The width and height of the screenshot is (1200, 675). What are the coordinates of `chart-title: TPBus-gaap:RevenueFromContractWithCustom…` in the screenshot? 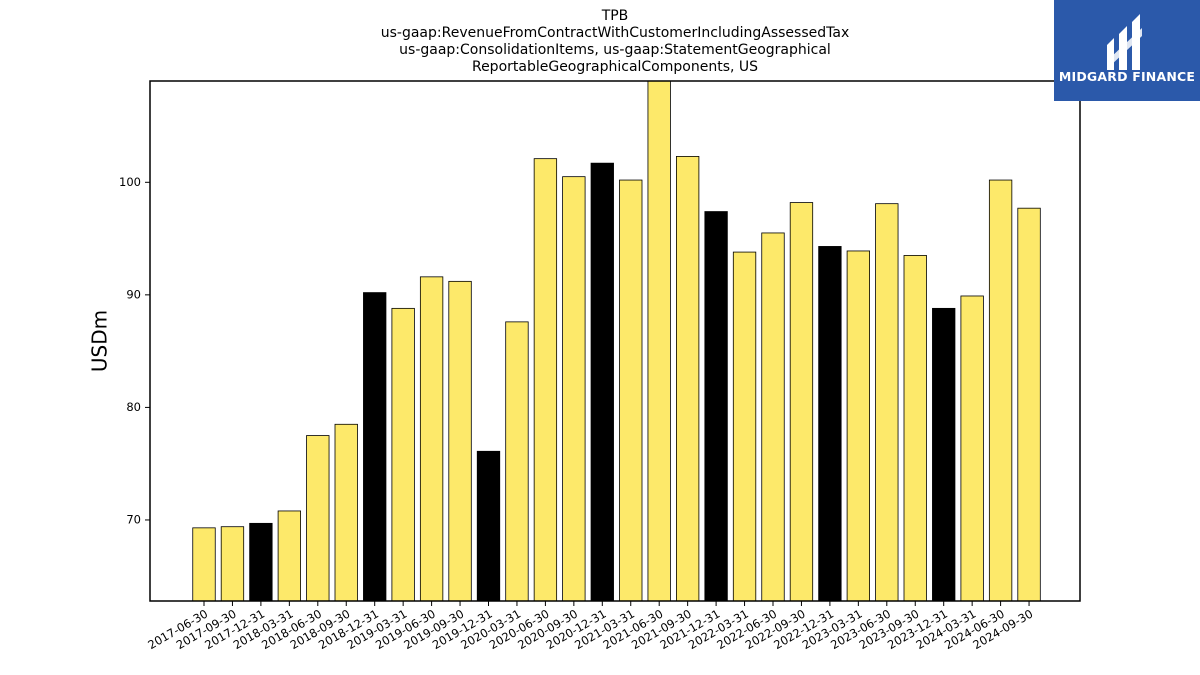 It's located at (615, 41).